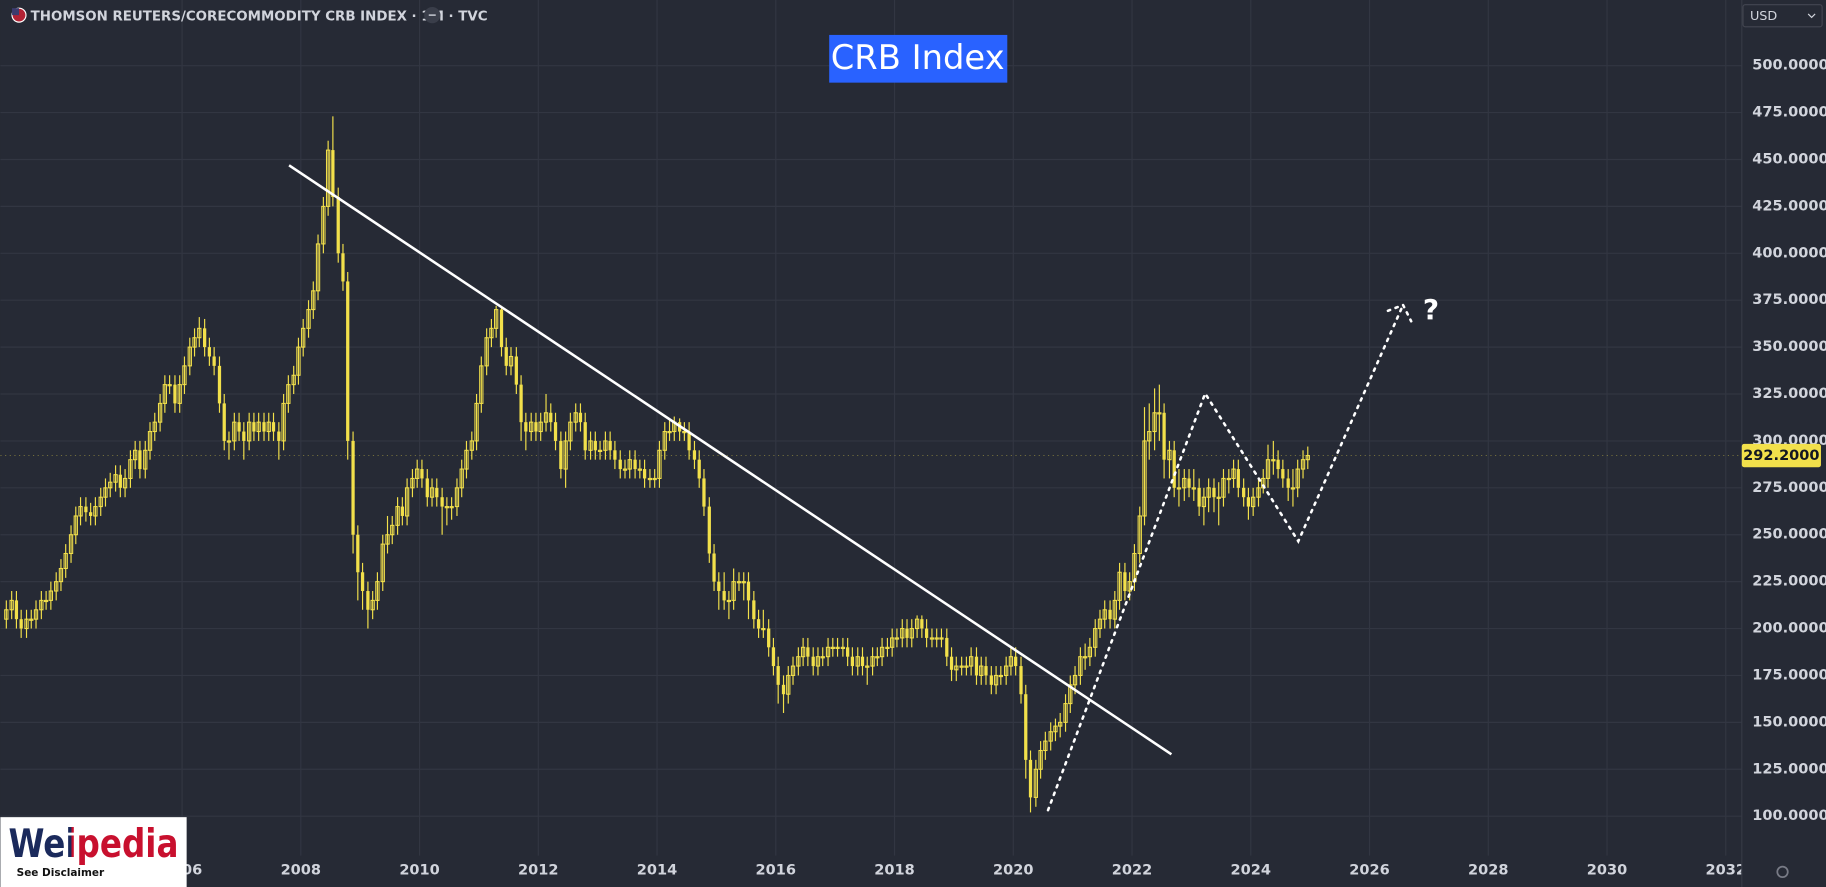  What do you see at coordinates (657, 870) in the screenshot?
I see `x-tick-label: 2014` at bounding box center [657, 870].